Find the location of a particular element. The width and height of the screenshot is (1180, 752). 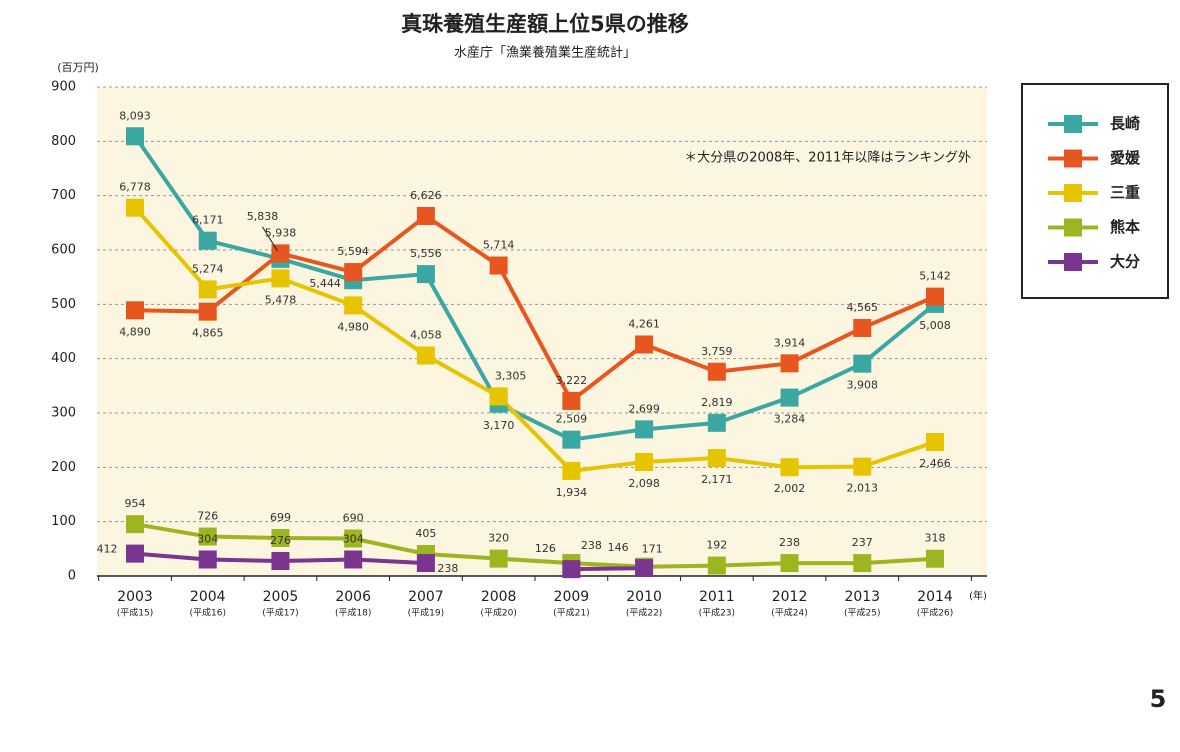

x-unit: (年) is located at coordinates (978, 595).